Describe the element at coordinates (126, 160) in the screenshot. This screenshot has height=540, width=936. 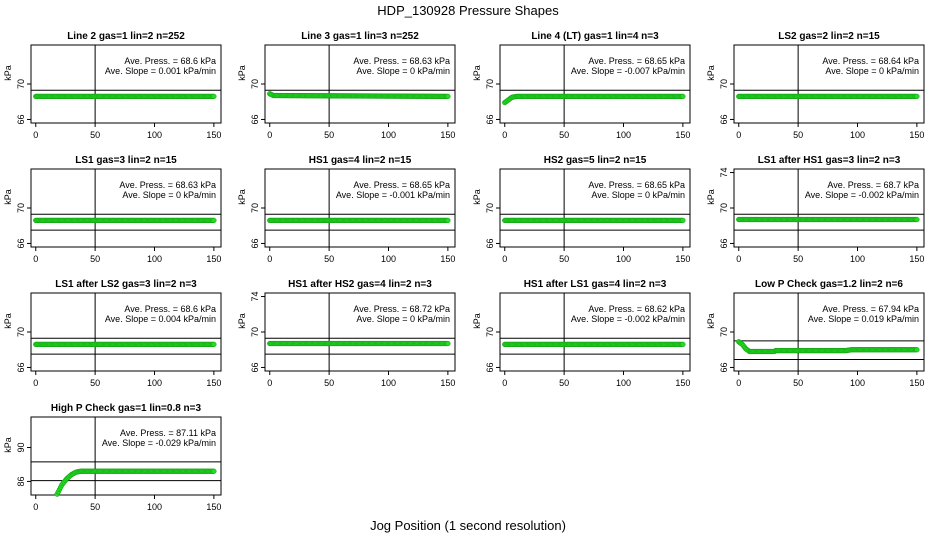
I see `chart-title: LS1 gas=3 lin=2 n=15` at that location.